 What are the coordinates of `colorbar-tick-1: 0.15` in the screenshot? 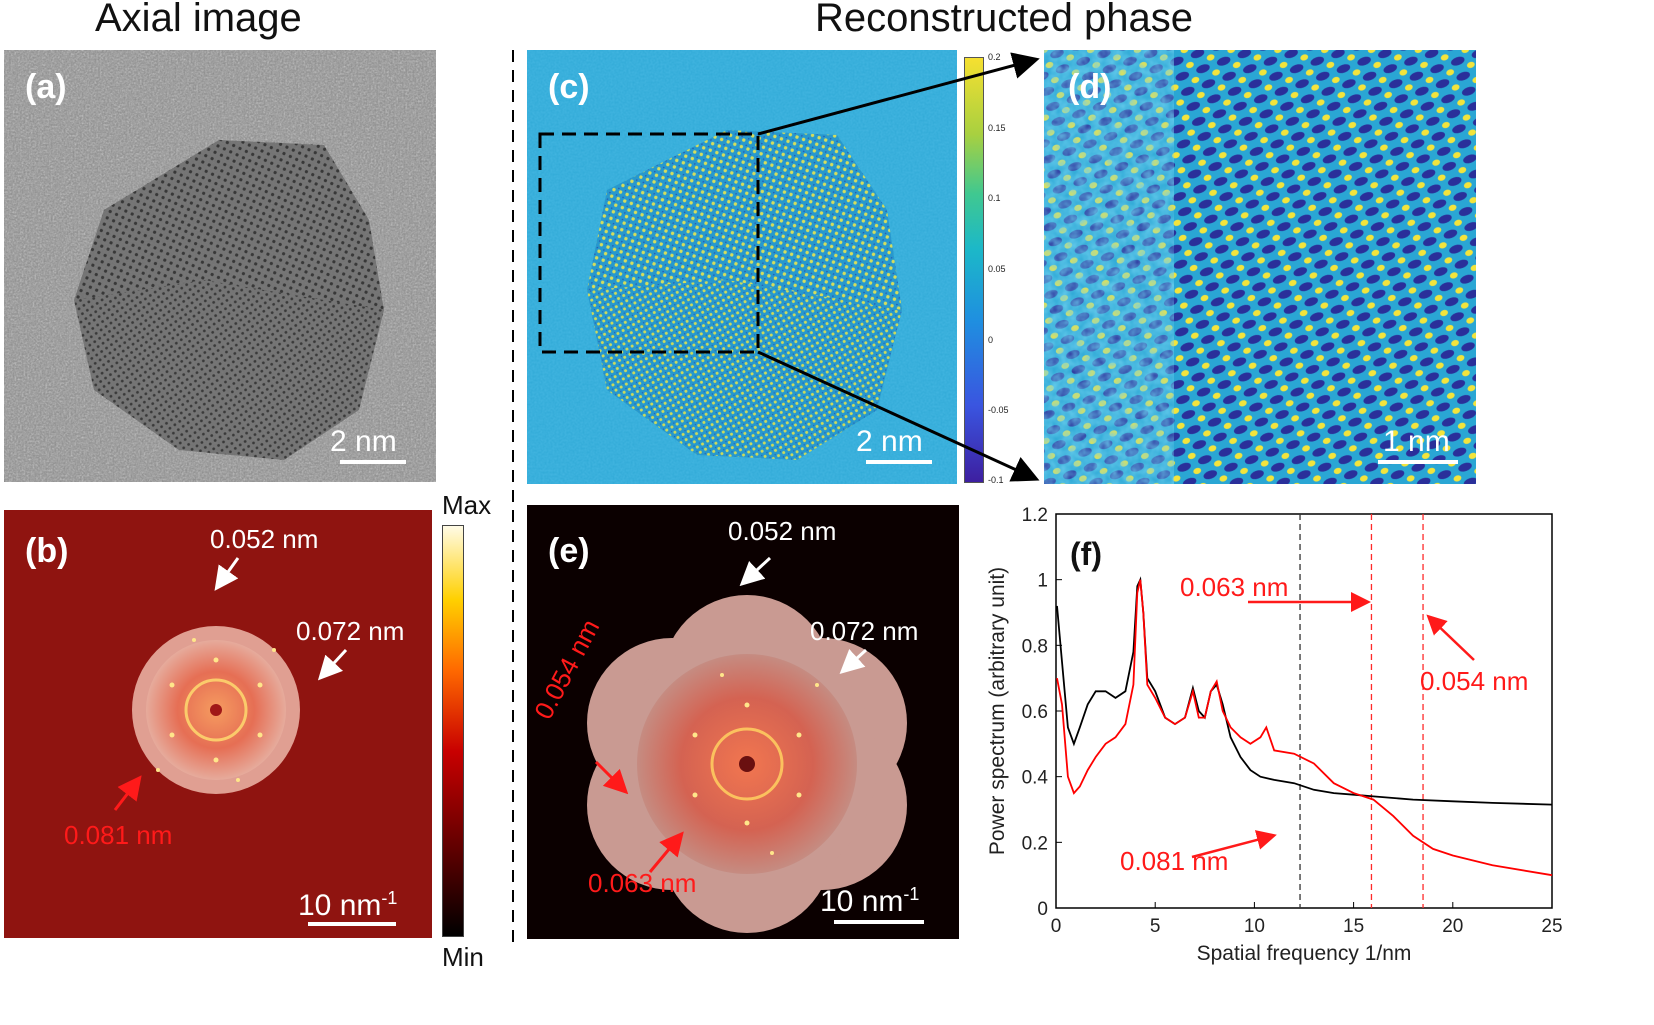 It's located at (997, 128).